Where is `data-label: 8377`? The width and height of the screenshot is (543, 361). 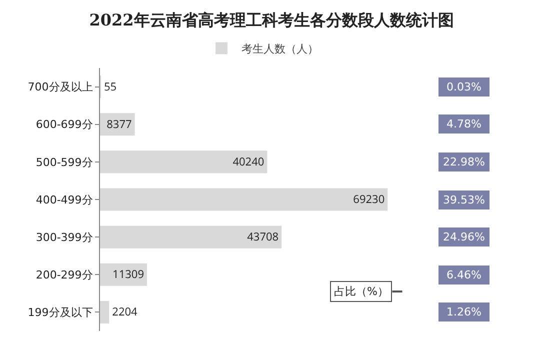 data-label: 8377 is located at coordinates (119, 124).